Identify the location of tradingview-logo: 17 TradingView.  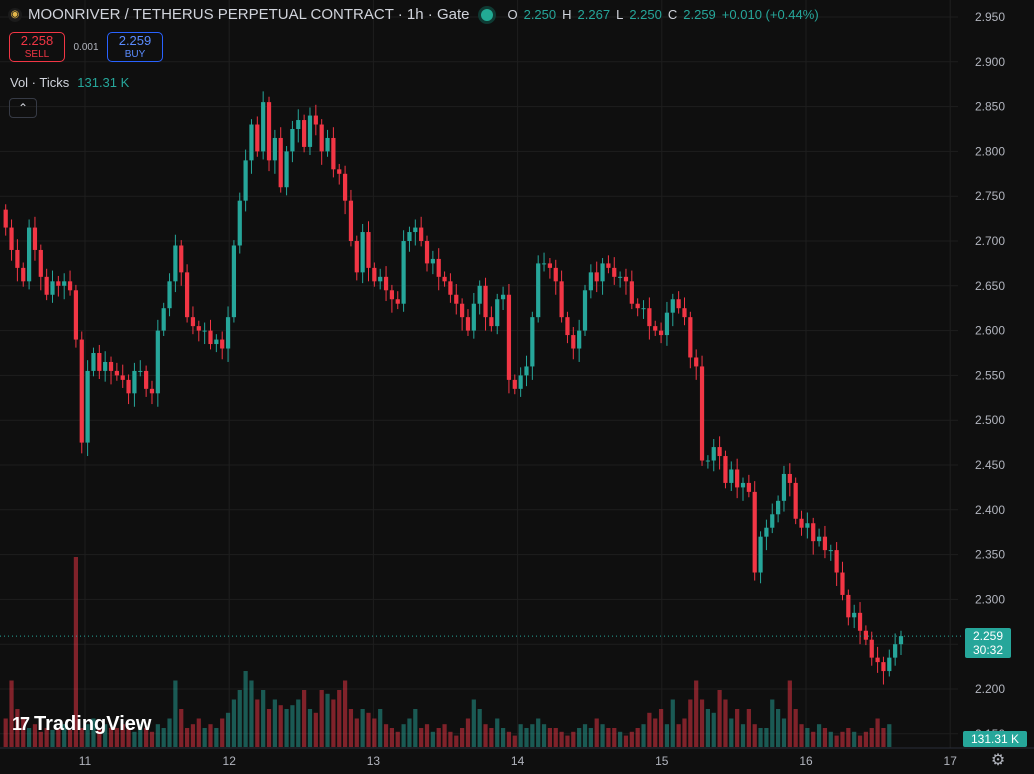
(81, 724).